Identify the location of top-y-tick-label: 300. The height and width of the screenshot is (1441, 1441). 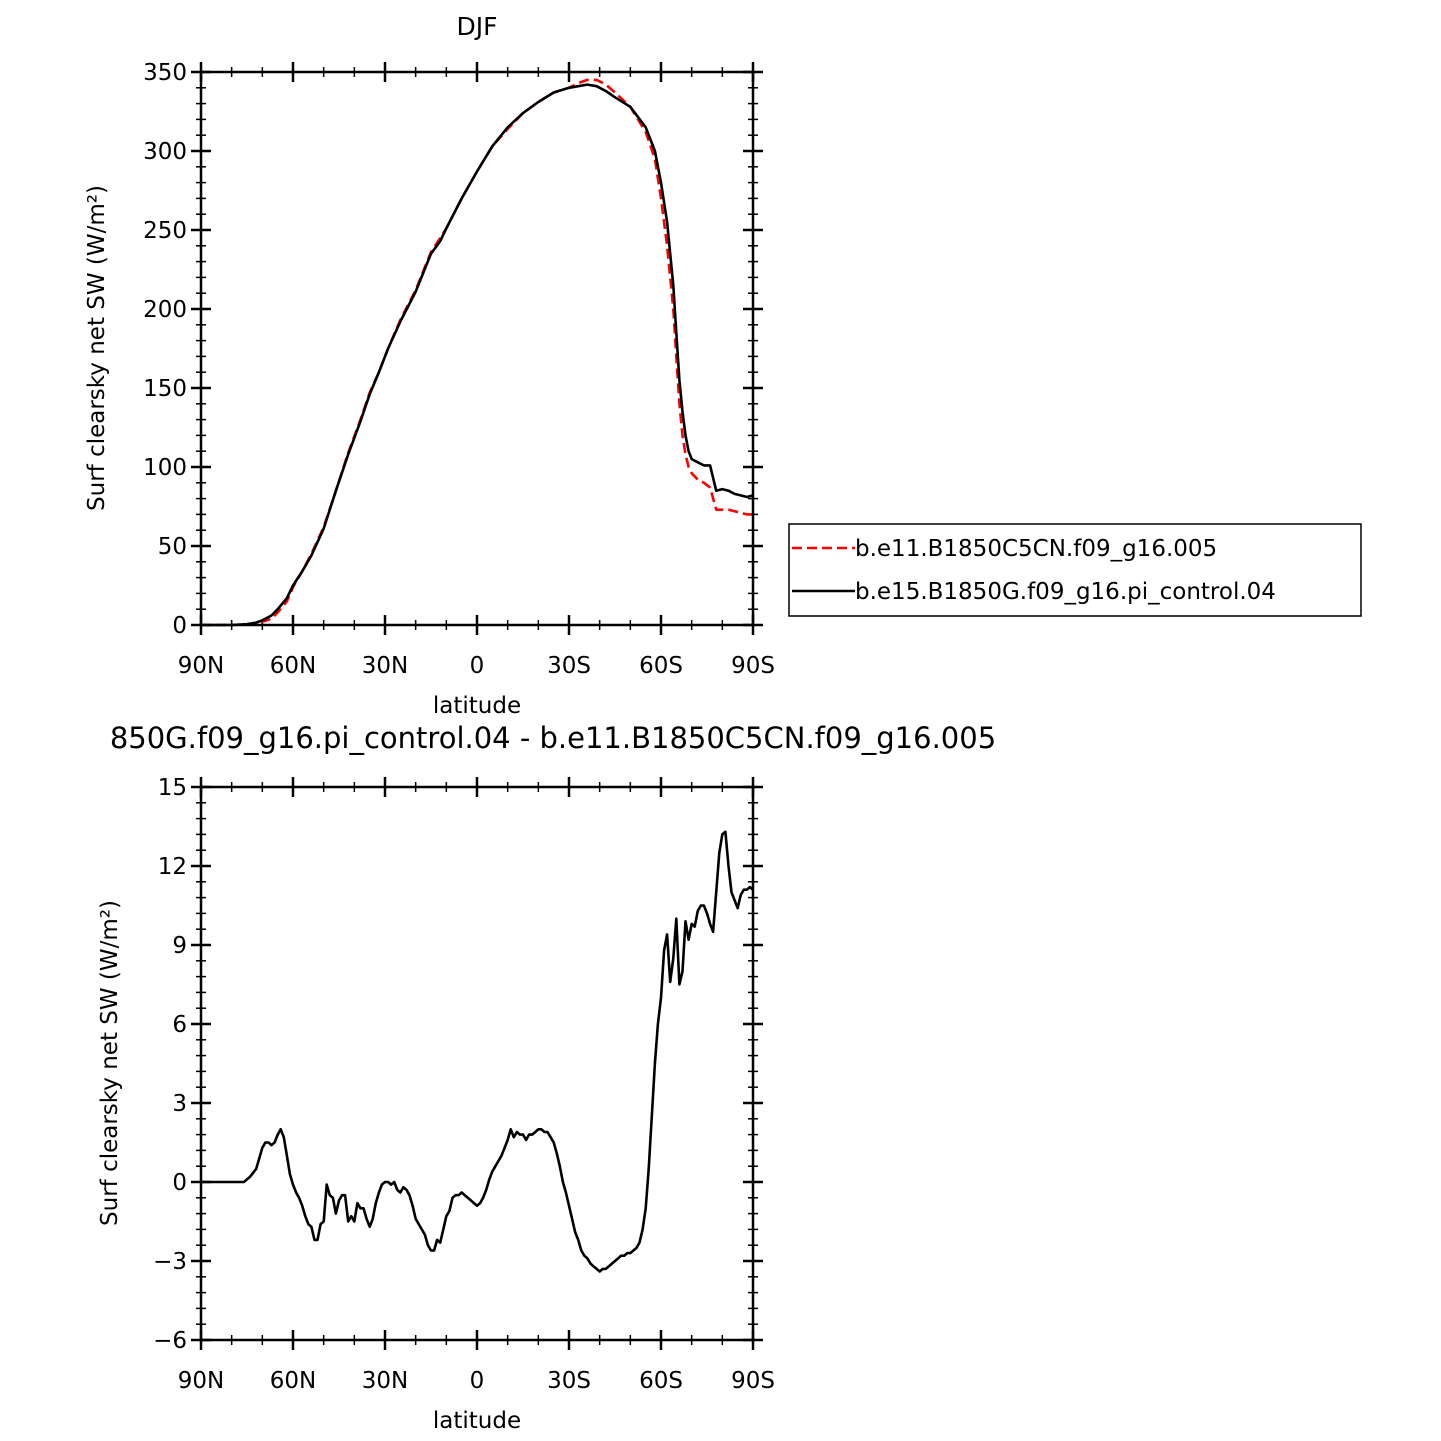
(165, 152).